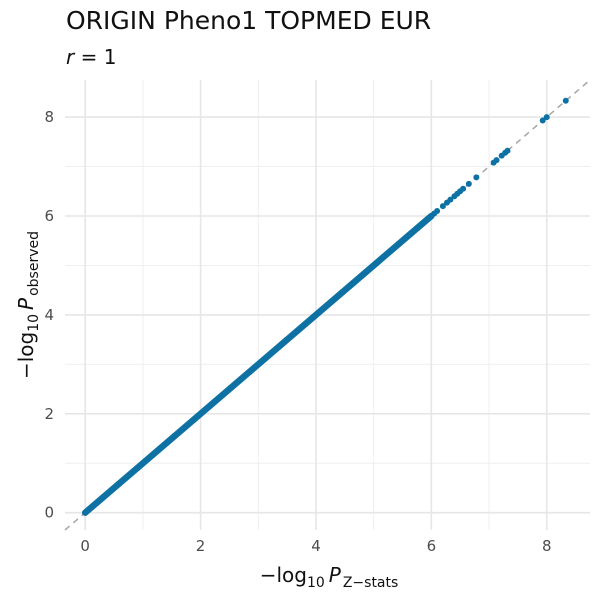  I want to click on y-tick-label: 4, so click(49, 315).